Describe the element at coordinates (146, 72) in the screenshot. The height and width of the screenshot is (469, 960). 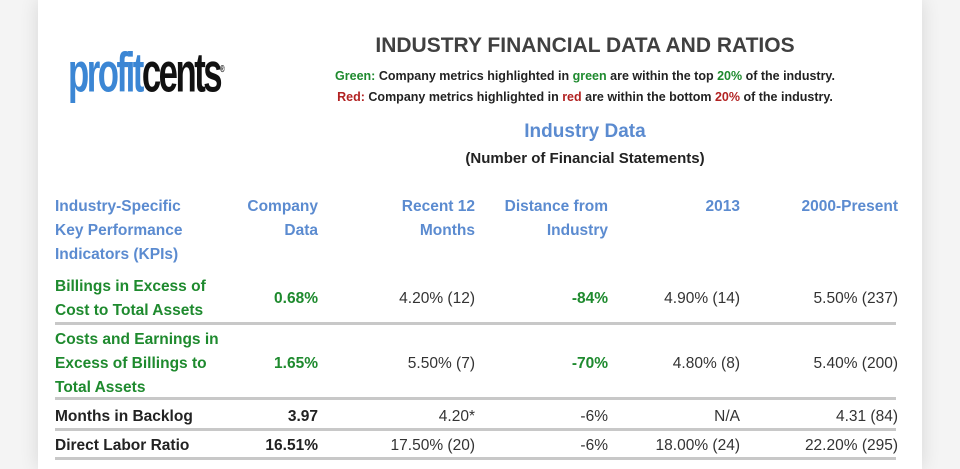
I see `profitcents-logo: profitcents®` at that location.